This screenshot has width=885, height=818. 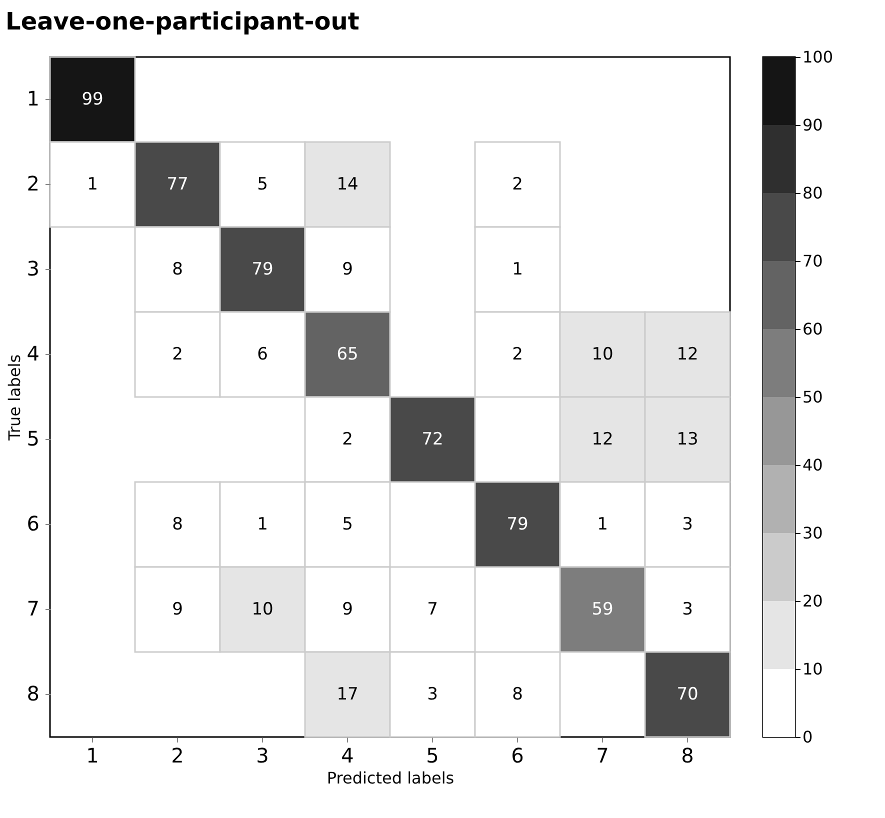 I want to click on color-bar-label: 30, so click(x=812, y=533).